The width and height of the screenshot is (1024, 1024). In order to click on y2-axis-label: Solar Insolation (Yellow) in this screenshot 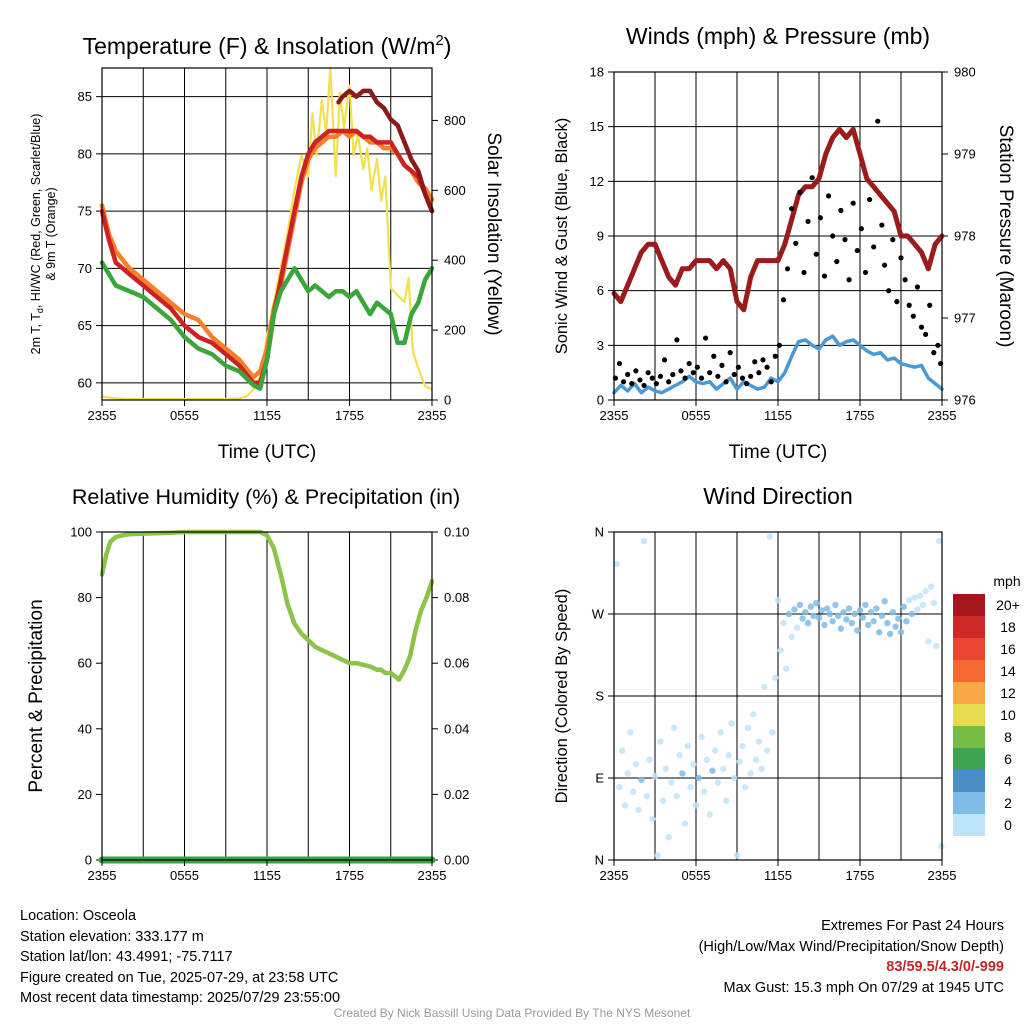, I will do `click(493, 233)`.